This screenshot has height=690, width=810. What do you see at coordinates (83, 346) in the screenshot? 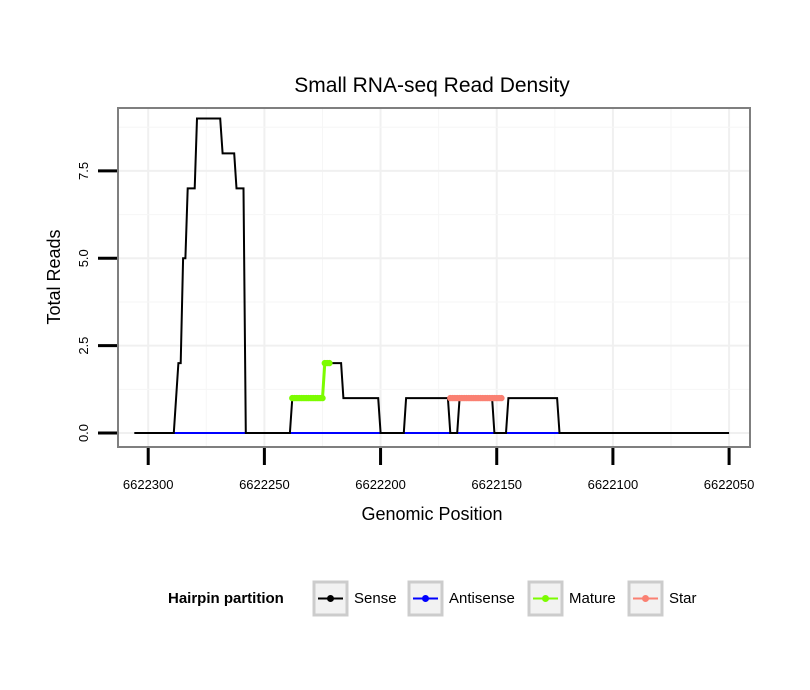
I see `y-tick-label: 2.5` at bounding box center [83, 346].